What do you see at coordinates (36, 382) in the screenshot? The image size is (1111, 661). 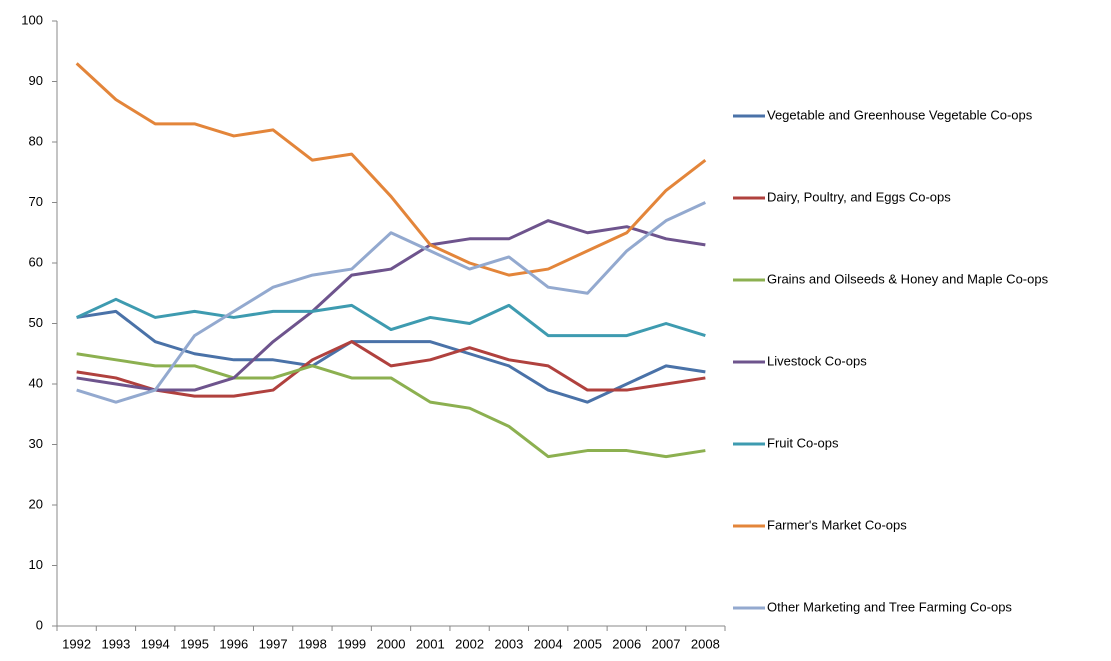 I see `y-tick-label: 40` at bounding box center [36, 382].